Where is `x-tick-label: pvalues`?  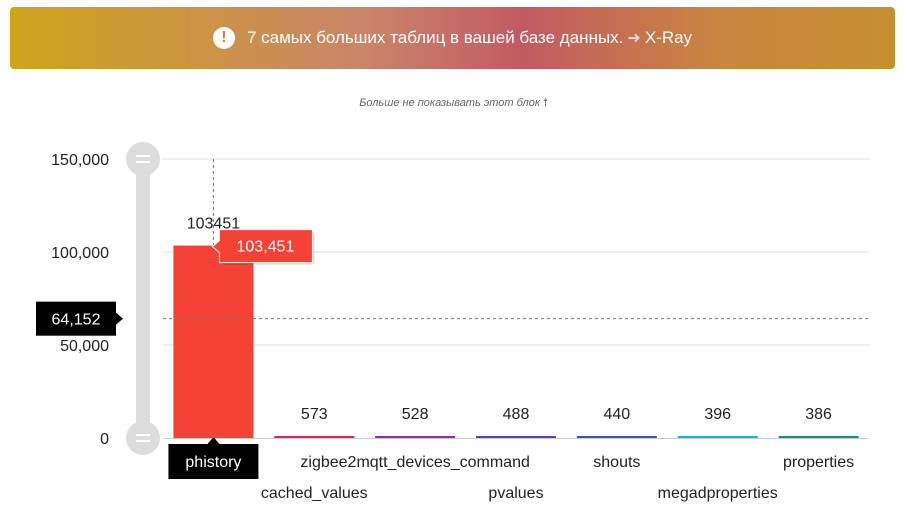 x-tick-label: pvalues is located at coordinates (515, 493).